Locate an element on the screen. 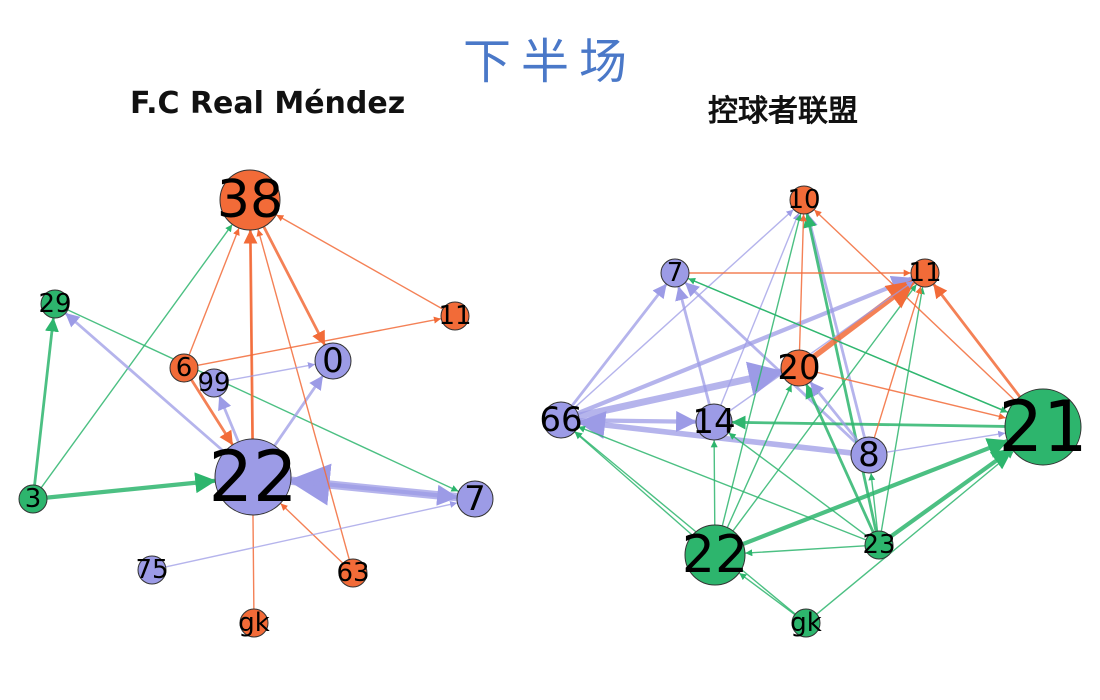 The height and width of the screenshot is (700, 1100). node-left-gk: gk is located at coordinates (254, 623).